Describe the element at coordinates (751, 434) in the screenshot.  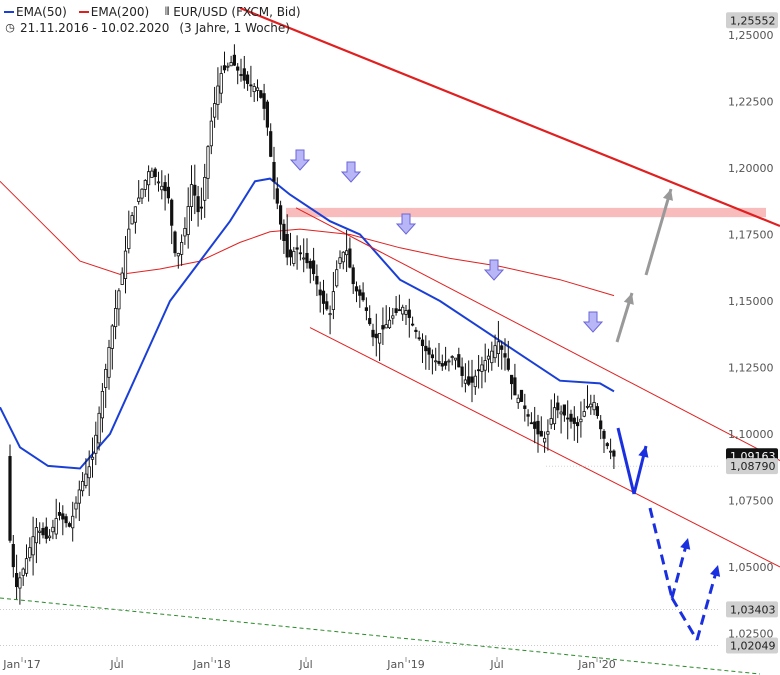
I see `y-tick-label: 1,10000` at that location.